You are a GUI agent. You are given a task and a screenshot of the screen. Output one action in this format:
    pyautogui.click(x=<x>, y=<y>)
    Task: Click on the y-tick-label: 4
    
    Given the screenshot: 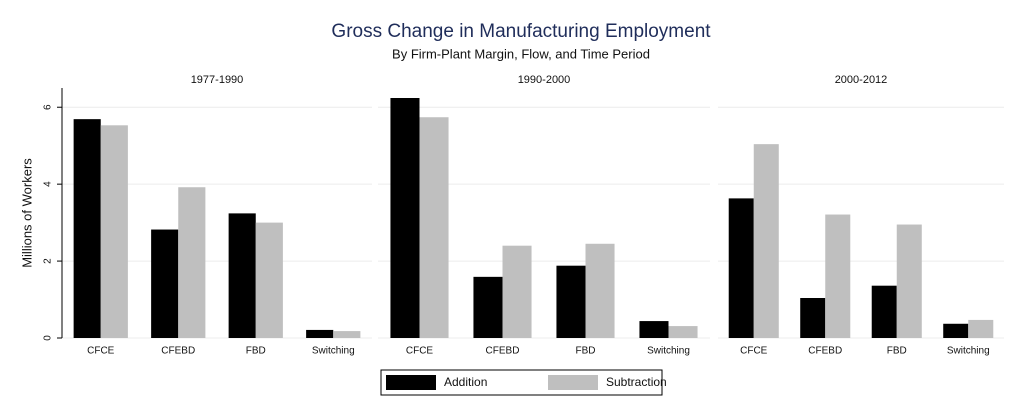 What is the action you would take?
    pyautogui.click(x=48, y=184)
    